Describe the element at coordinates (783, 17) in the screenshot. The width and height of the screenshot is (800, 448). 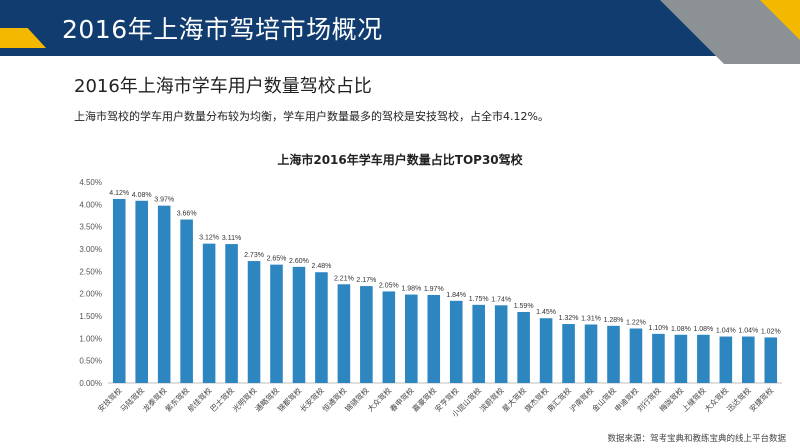
I see `corner-yellow-tip` at that location.